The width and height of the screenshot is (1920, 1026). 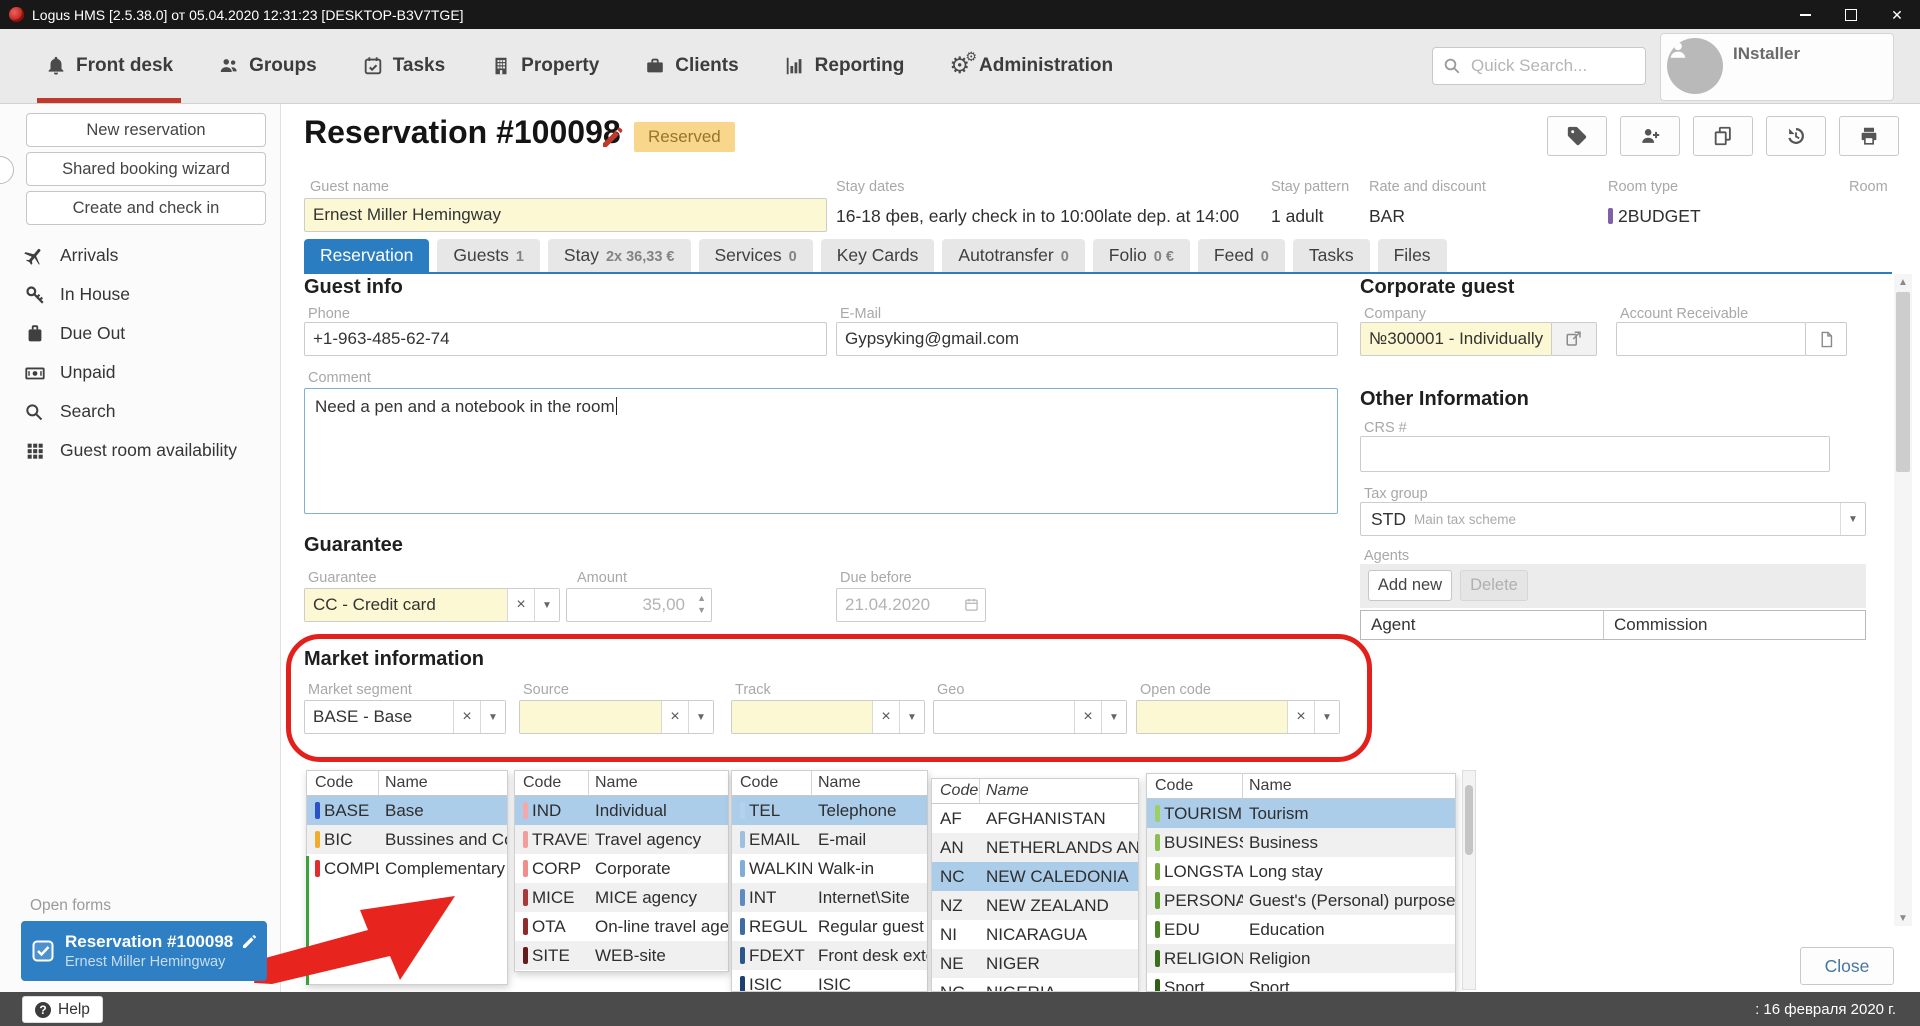 I want to click on lookup-row-regul: REGUL Regular guest, so click(x=829, y=926).